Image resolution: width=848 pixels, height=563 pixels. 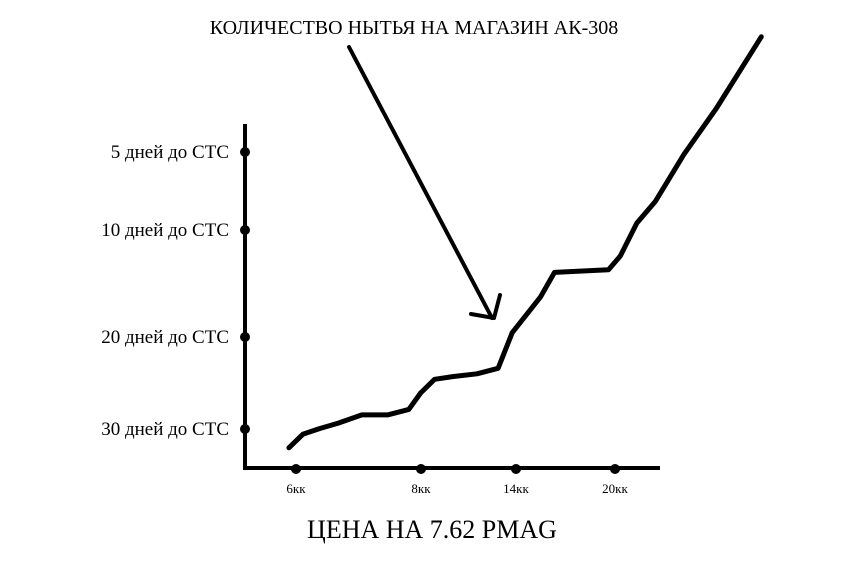 I want to click on y-tick-label: 30 дней до СТС, so click(x=165, y=429).